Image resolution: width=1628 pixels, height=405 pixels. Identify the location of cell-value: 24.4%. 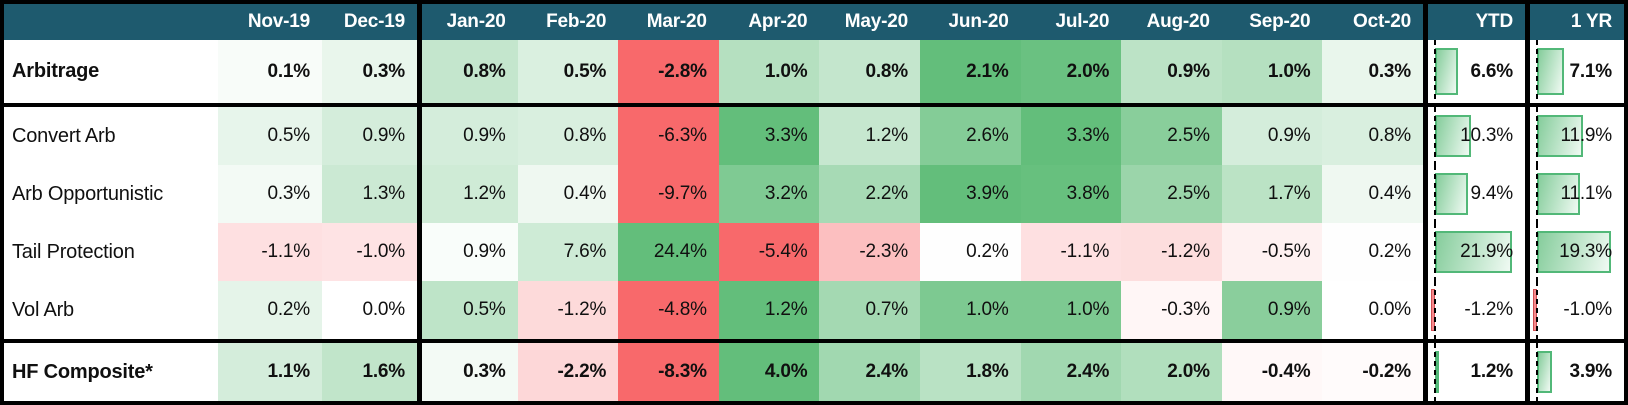
(680, 251).